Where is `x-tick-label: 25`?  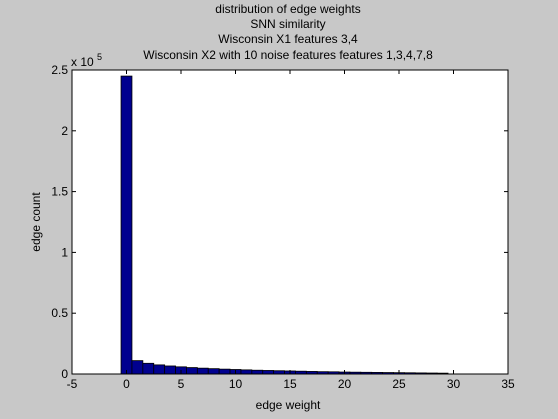
x-tick-label: 25 is located at coordinates (399, 384).